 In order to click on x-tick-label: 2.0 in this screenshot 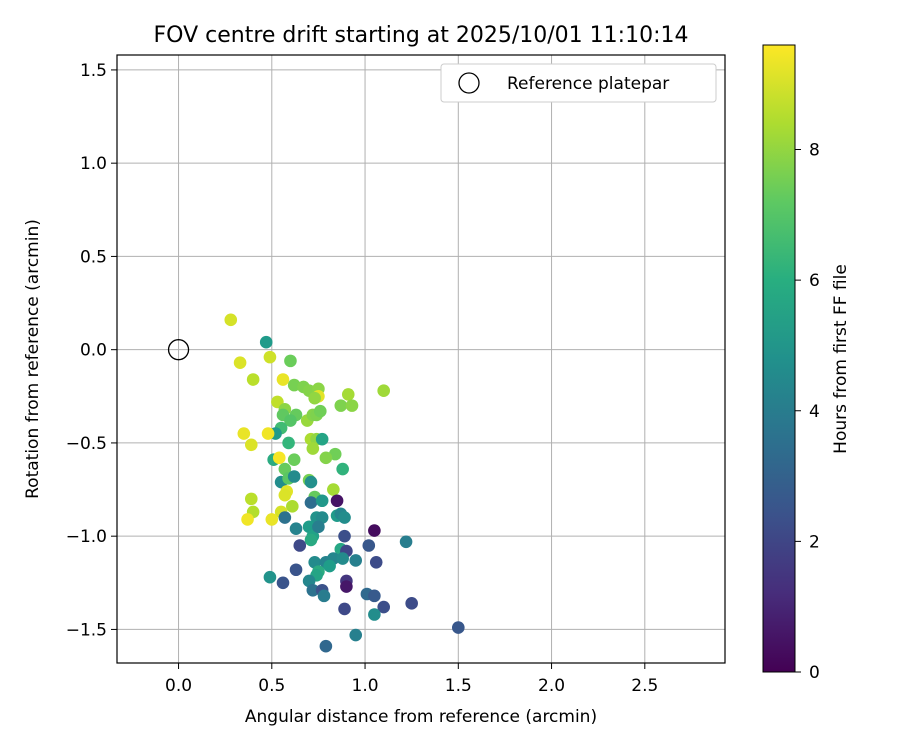, I will do `click(551, 686)`.